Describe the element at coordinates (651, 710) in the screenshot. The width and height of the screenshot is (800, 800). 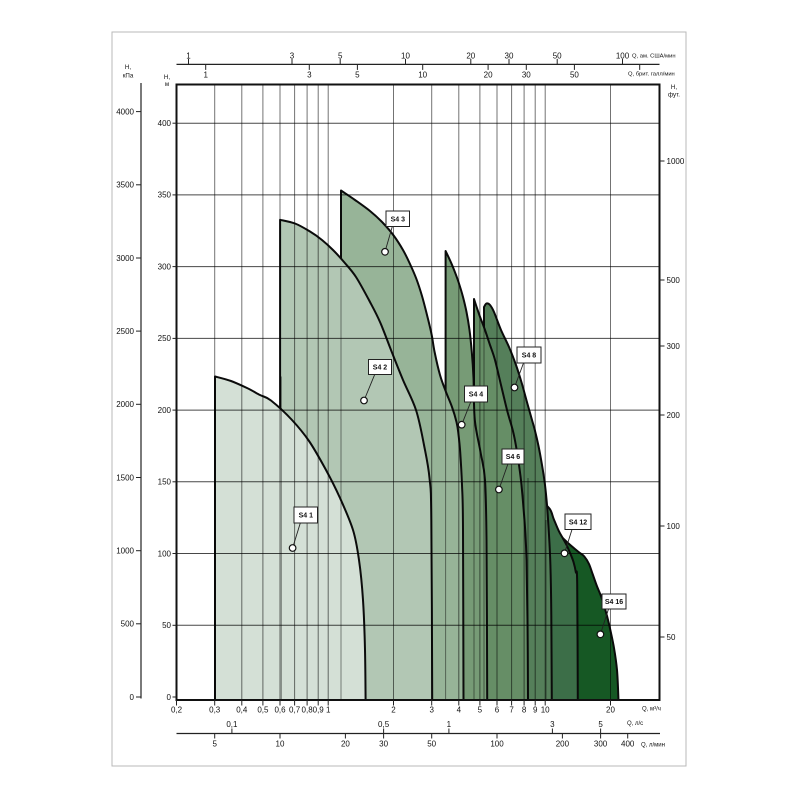
I see `svg-text: Q, м³/ч` at that location.